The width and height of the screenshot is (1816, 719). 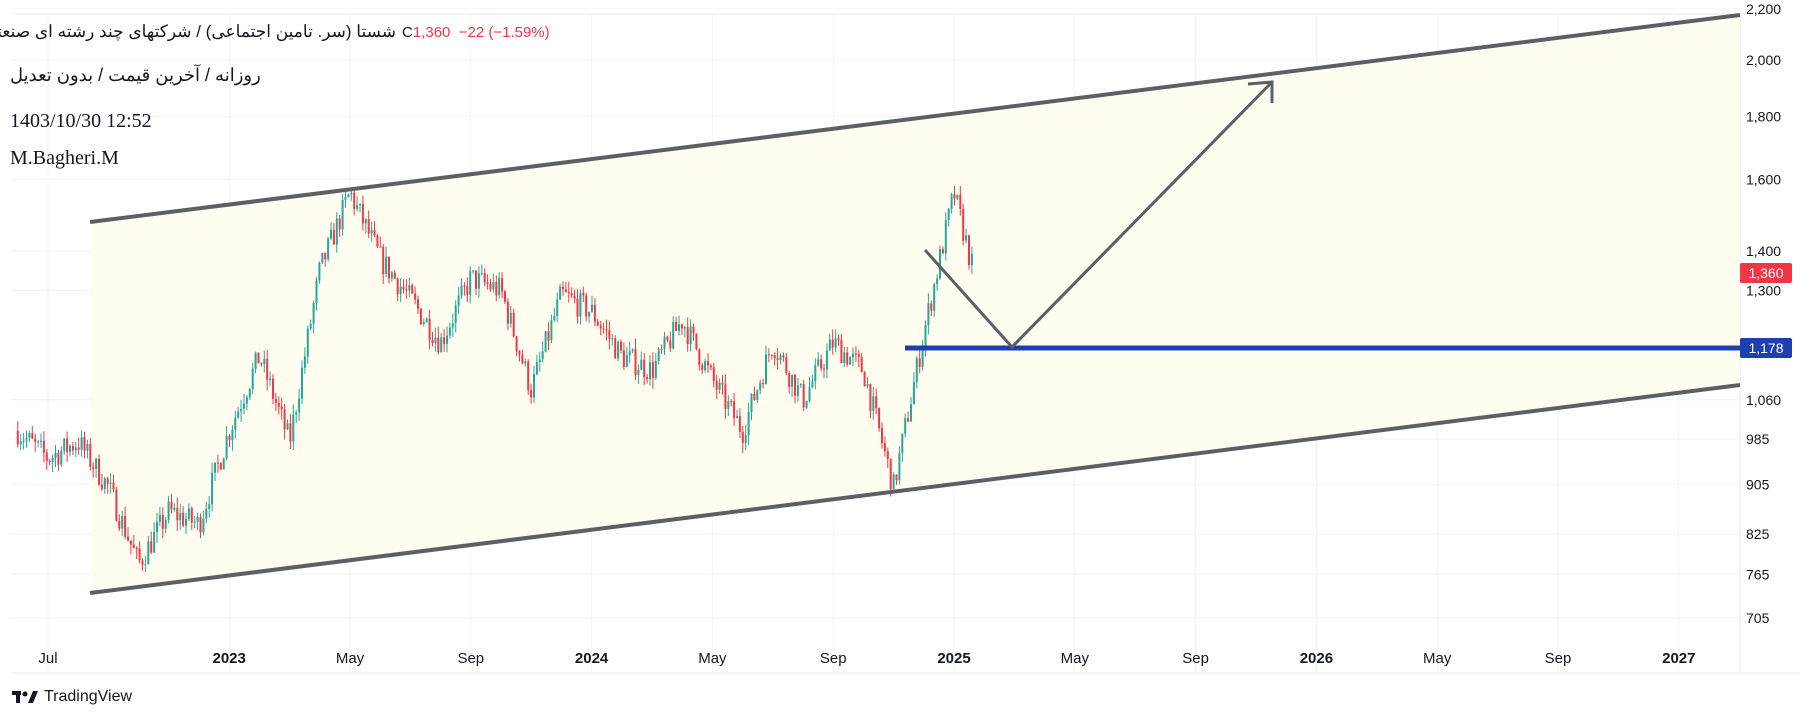 I want to click on support-badge: 1,178, so click(x=1766, y=348).